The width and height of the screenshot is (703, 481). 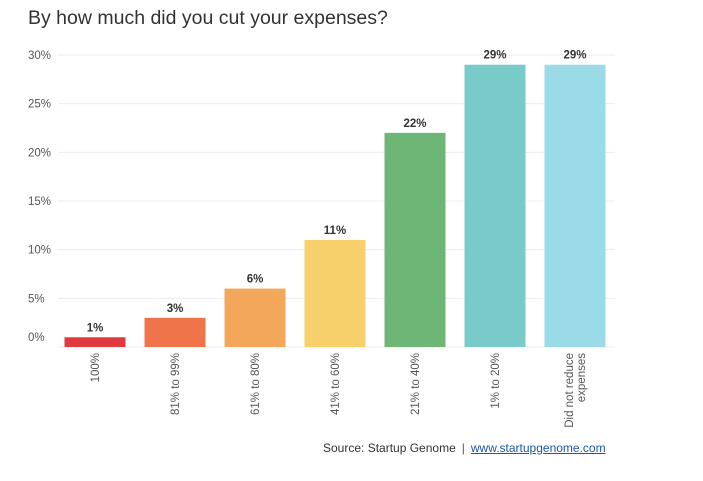 I want to click on bar-value-label: 22%, so click(x=414, y=124).